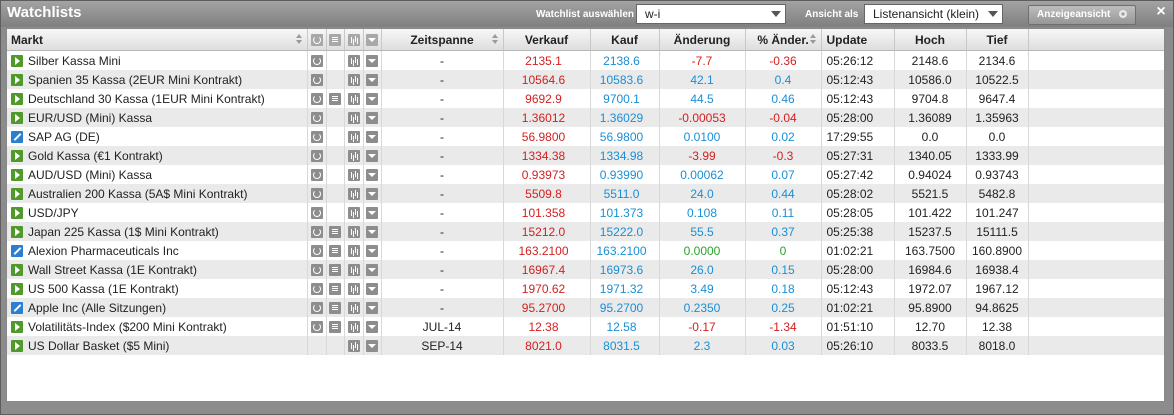 This screenshot has width=1174, height=415. Describe the element at coordinates (157, 136) in the screenshot. I see `market-name-cell: SAP AG (DE)` at that location.